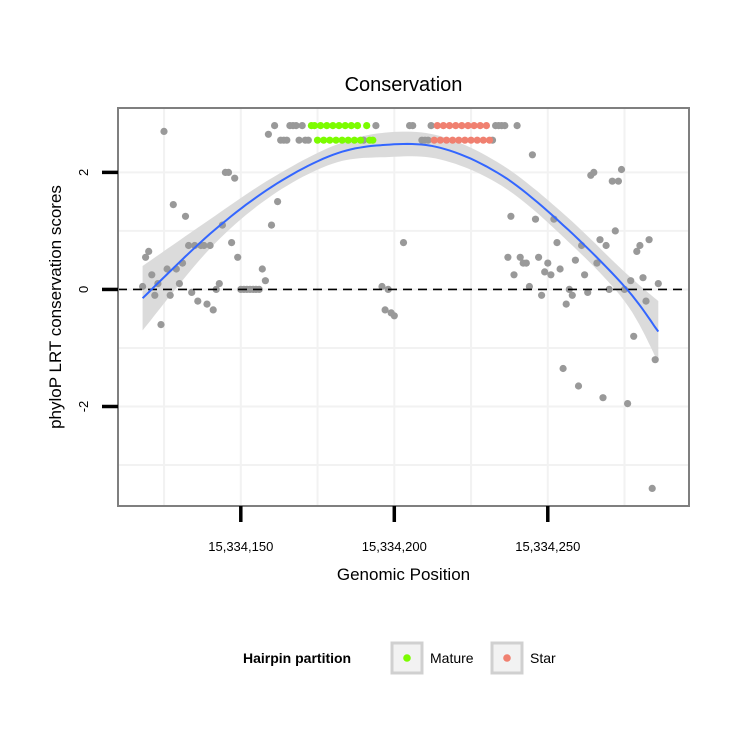 The width and height of the screenshot is (750, 750). Describe the element at coordinates (507, 658) in the screenshot. I see `legend-swatch-star` at that location.